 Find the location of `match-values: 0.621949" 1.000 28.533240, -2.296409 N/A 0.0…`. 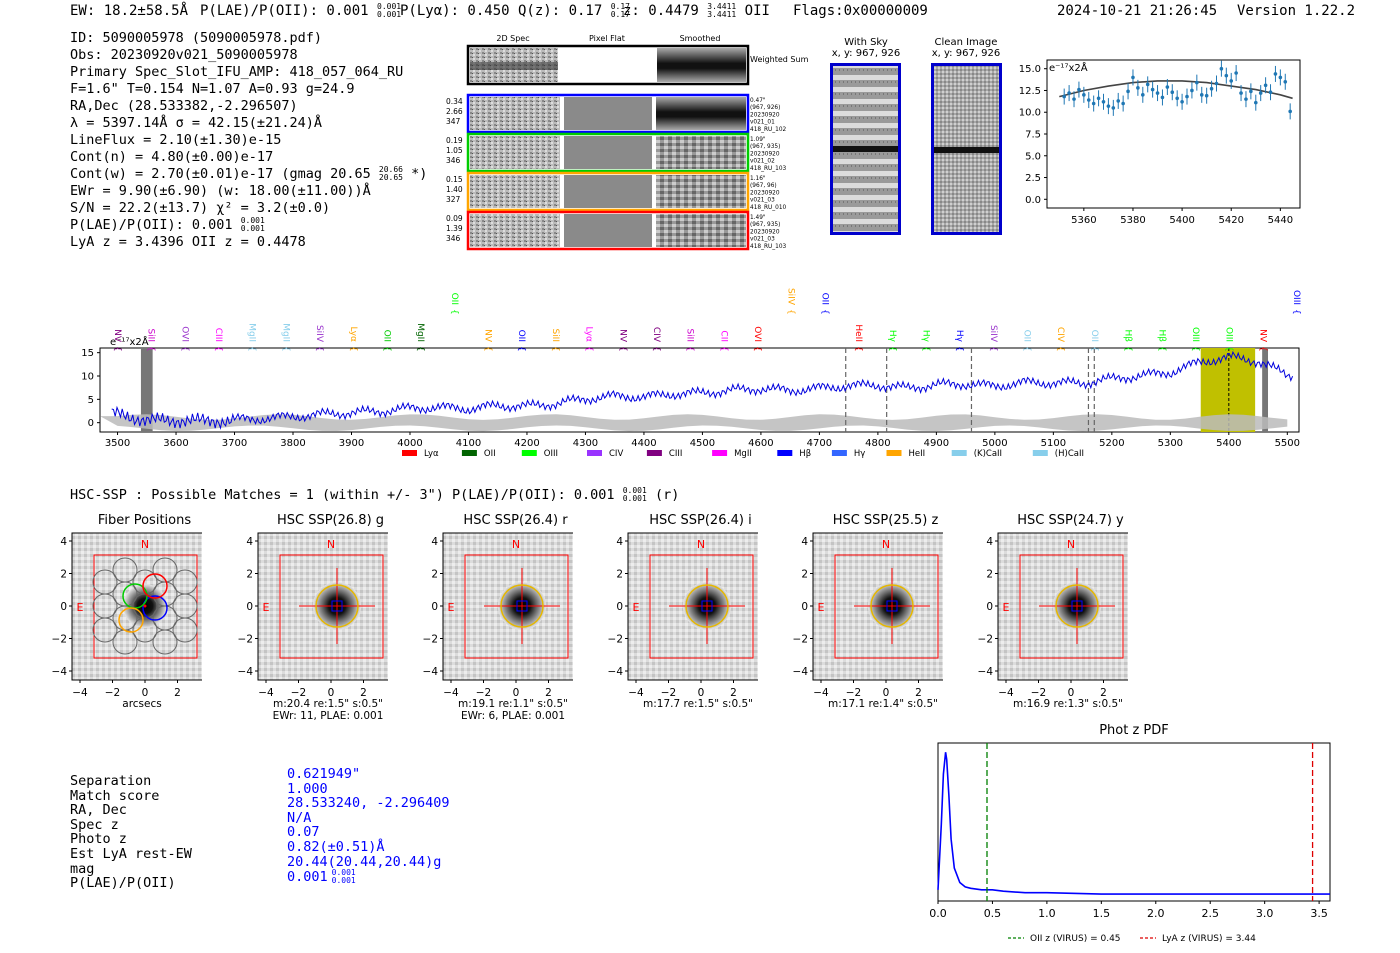

match-values: 0.621949" 1.000 28.533240, -2.296409 N/A 0.0… is located at coordinates (368, 826).